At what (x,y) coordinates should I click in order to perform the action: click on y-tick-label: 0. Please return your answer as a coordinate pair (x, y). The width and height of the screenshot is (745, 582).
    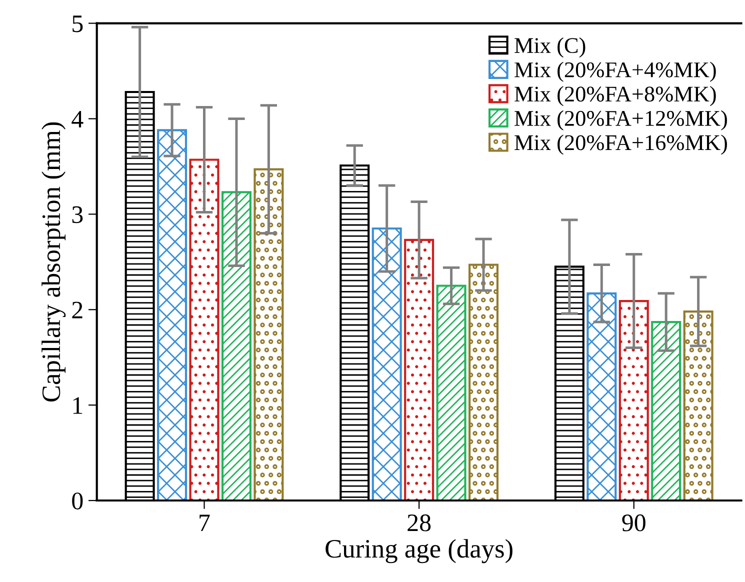
    Looking at the image, I should click on (77, 501).